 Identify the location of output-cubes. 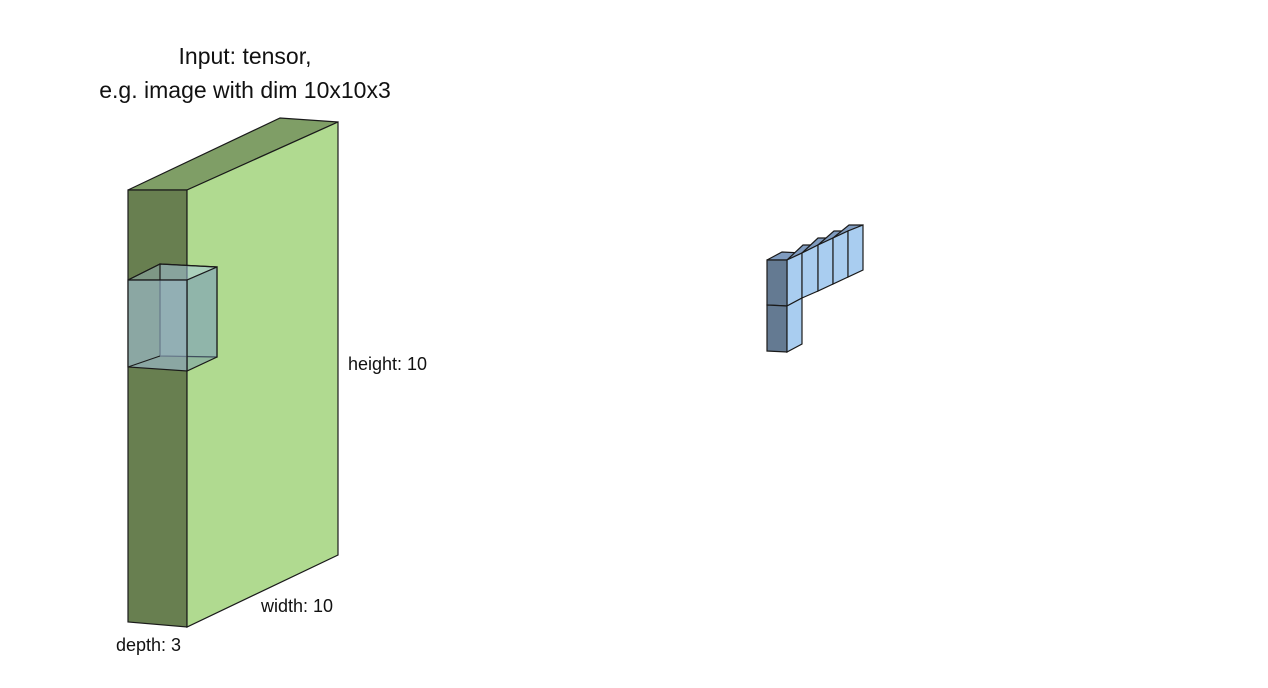
(815, 288).